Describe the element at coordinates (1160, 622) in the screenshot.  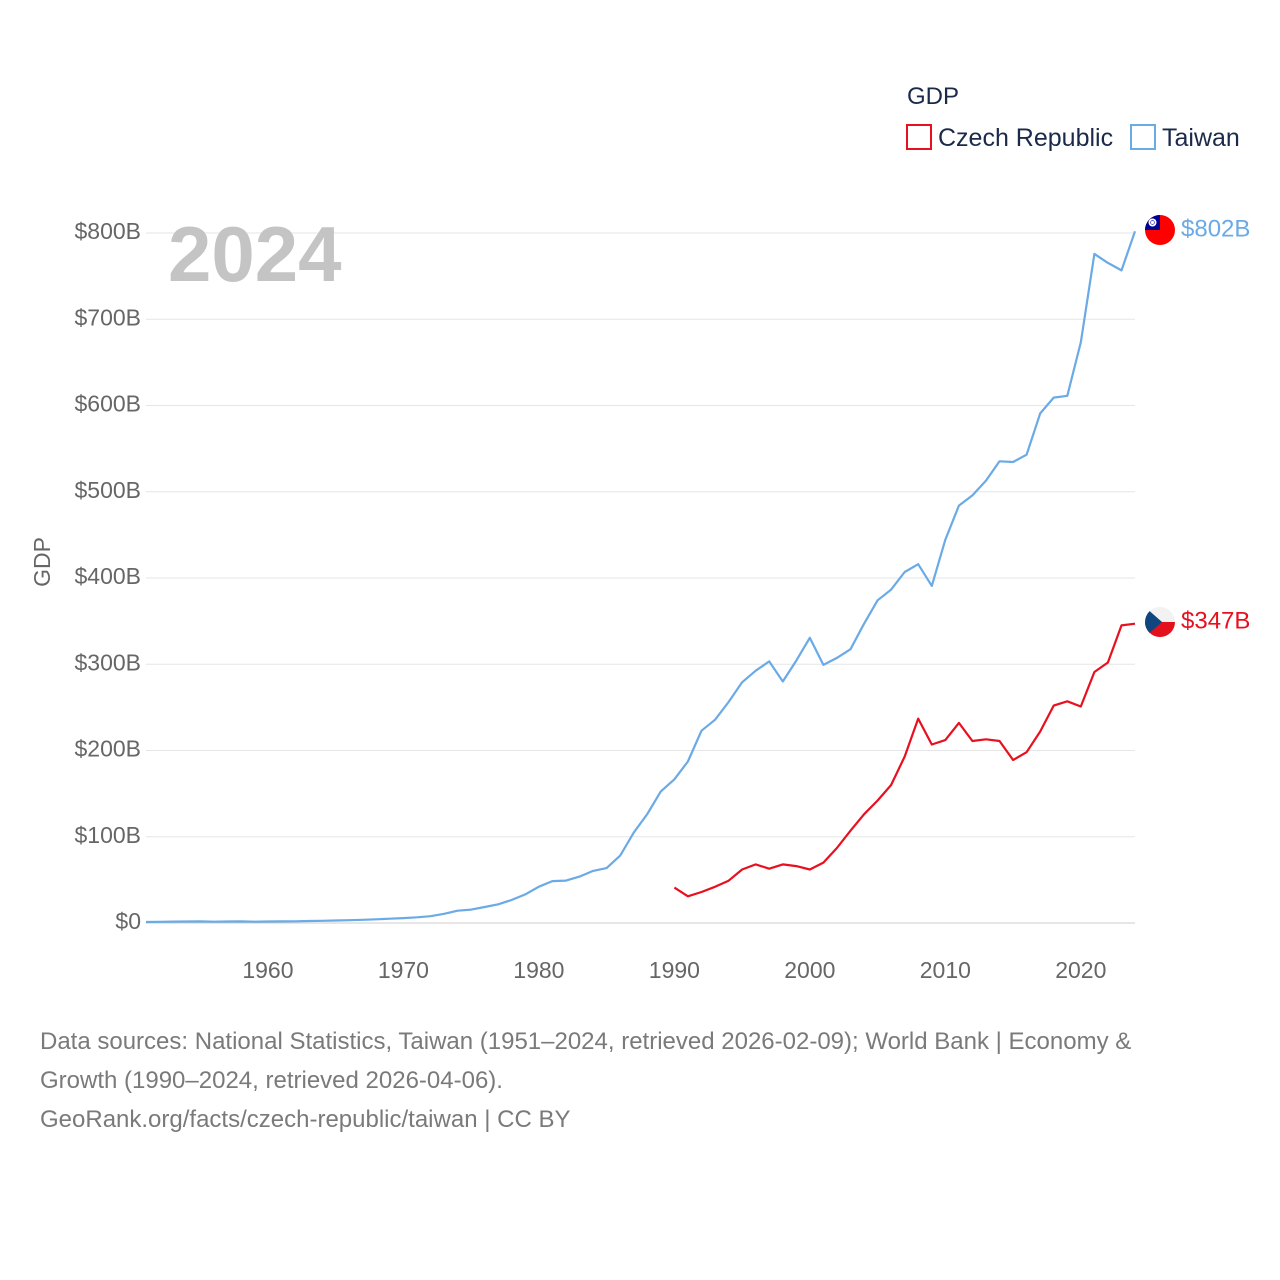
I see `czech-flag-icon` at that location.